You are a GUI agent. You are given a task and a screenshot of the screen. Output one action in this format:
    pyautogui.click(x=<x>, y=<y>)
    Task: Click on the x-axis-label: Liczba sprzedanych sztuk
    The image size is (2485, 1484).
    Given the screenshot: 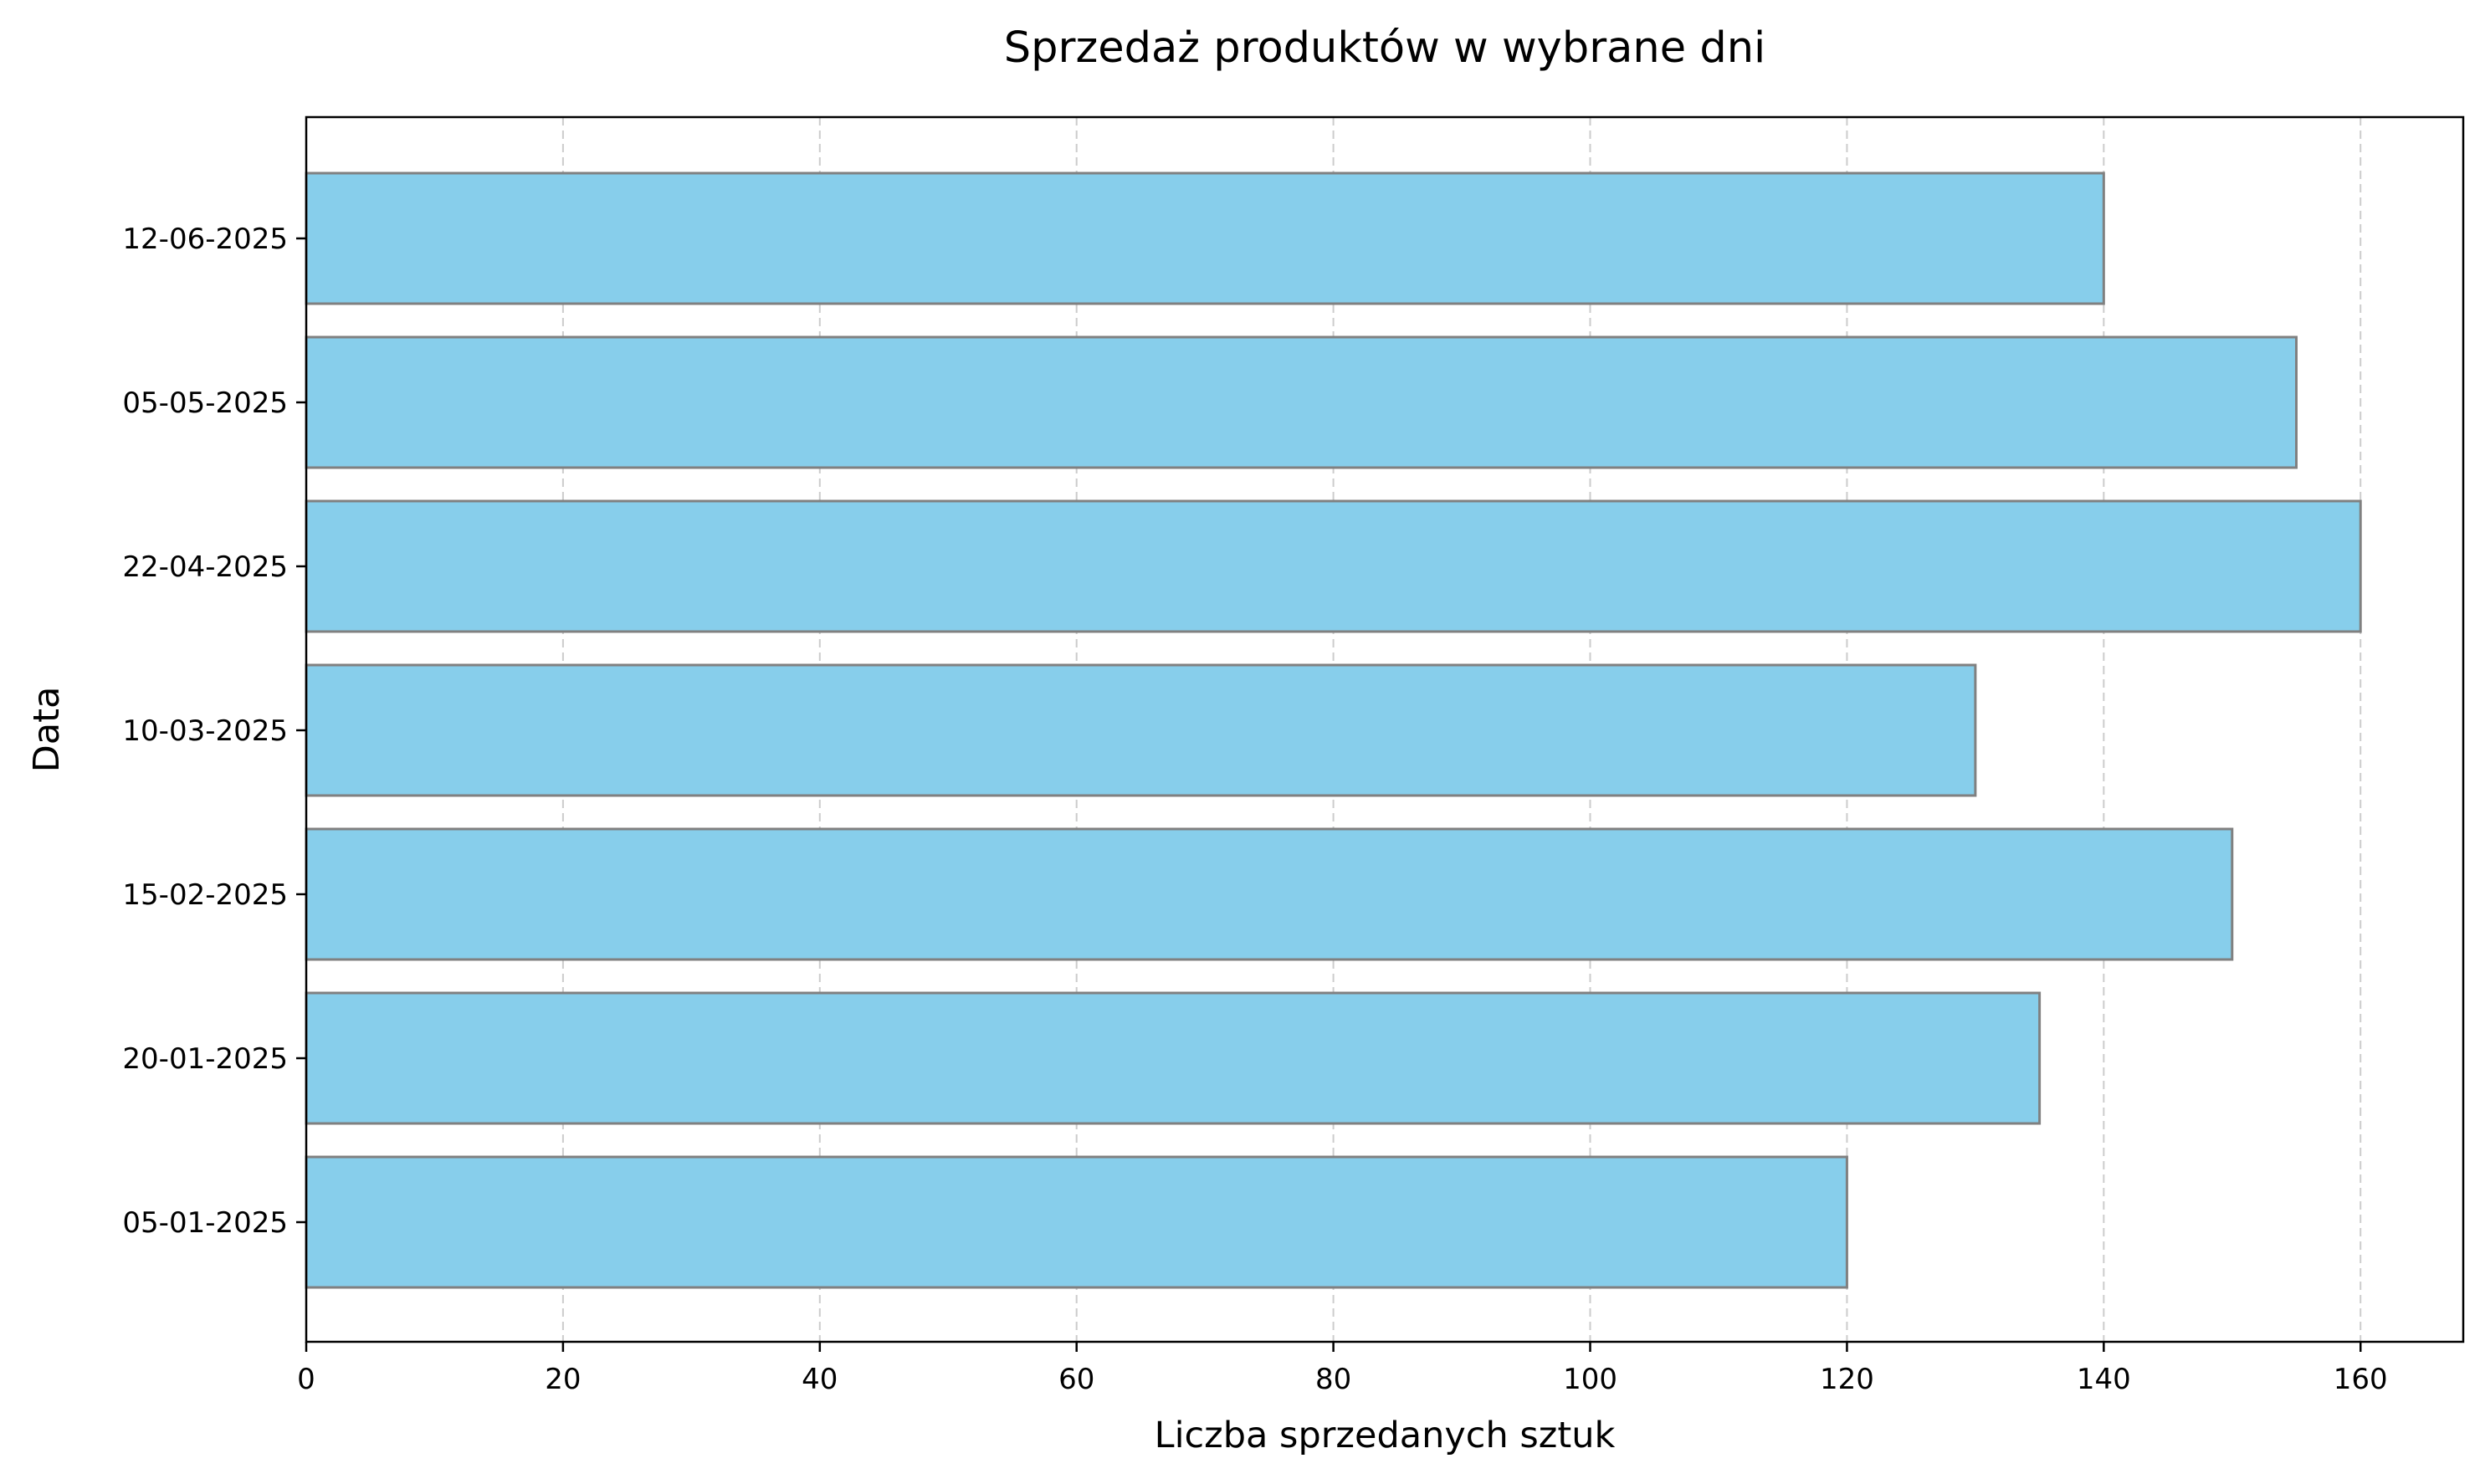 What is the action you would take?
    pyautogui.click(x=1385, y=1435)
    